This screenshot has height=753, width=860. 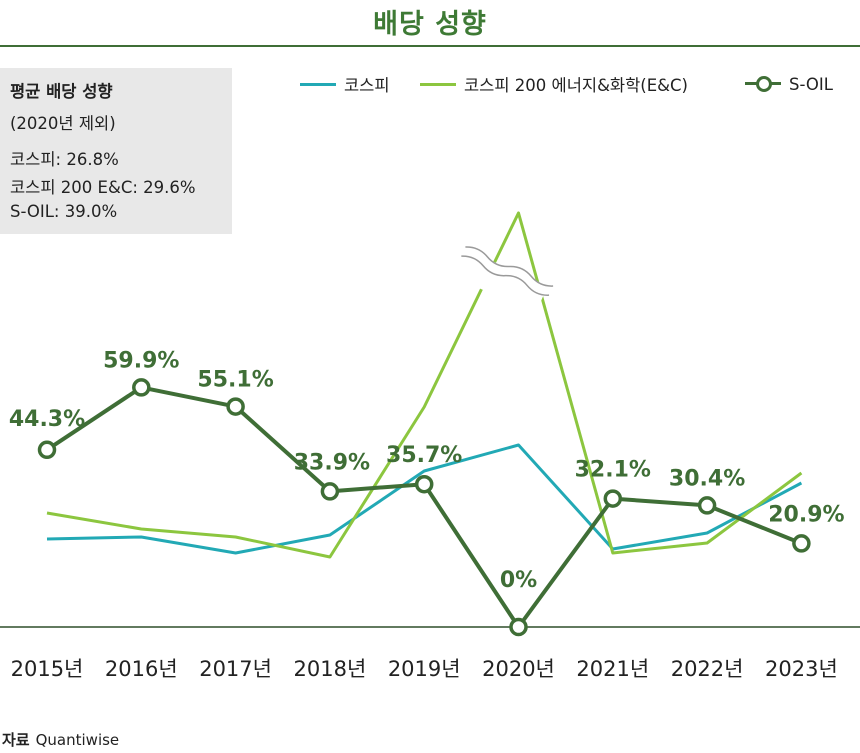 What do you see at coordinates (438, 84) in the screenshot?
I see `legend-swatch-kospi200` at bounding box center [438, 84].